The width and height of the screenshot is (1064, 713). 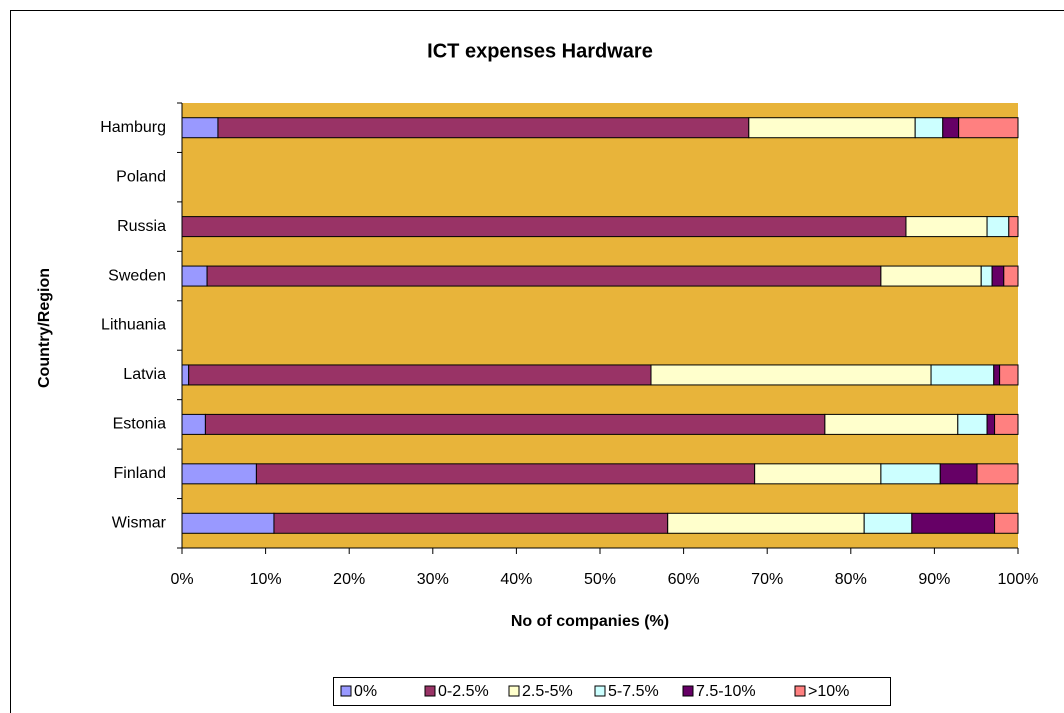 I want to click on legend-label: 7.5-10%, so click(x=726, y=691).